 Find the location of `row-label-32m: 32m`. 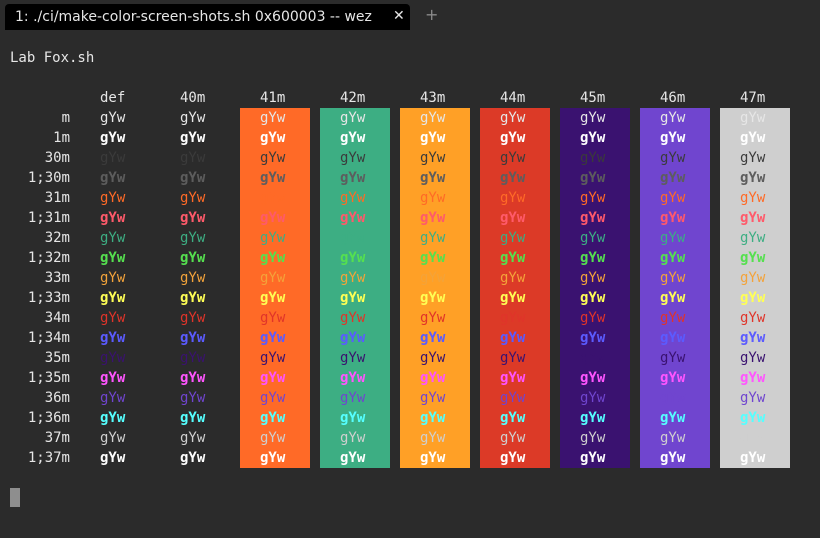

row-label-32m: 32m is located at coordinates (57, 238).